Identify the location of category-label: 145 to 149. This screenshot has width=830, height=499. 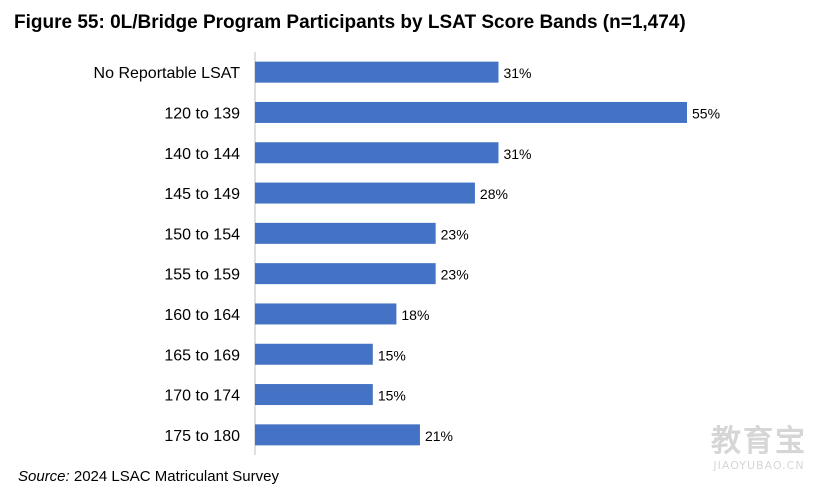
(202, 194).